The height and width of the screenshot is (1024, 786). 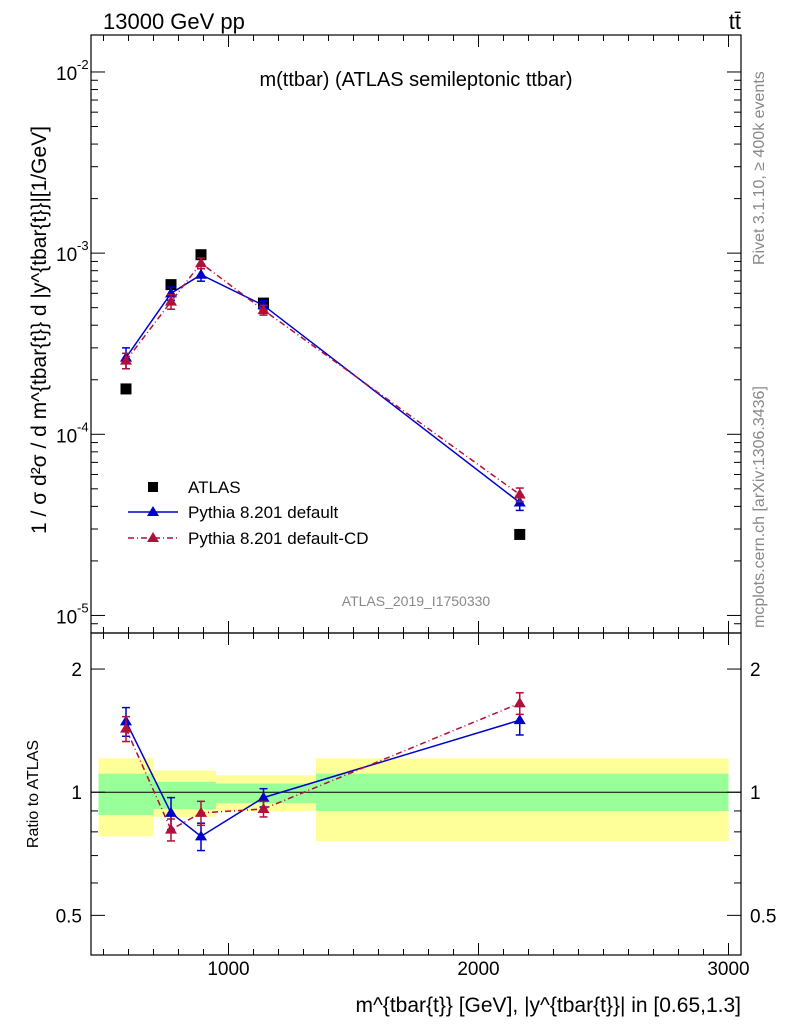 What do you see at coordinates (214, 487) in the screenshot?
I see `legend-label-atlas: ATLAS` at bounding box center [214, 487].